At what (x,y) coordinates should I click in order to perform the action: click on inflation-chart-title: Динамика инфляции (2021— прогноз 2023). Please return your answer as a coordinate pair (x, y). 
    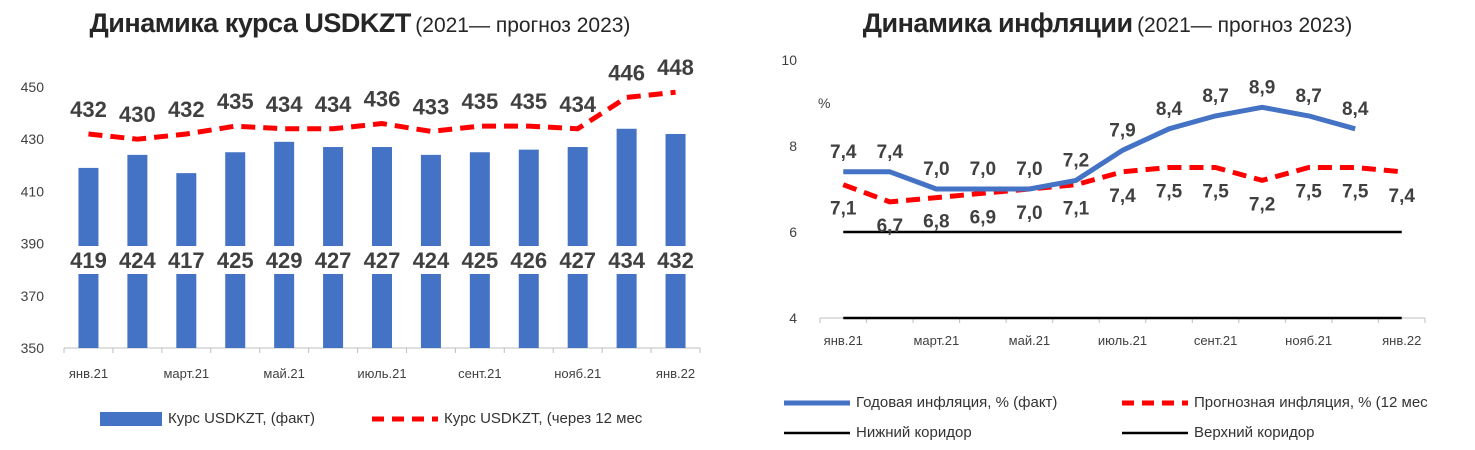
    Looking at the image, I should click on (1107, 23).